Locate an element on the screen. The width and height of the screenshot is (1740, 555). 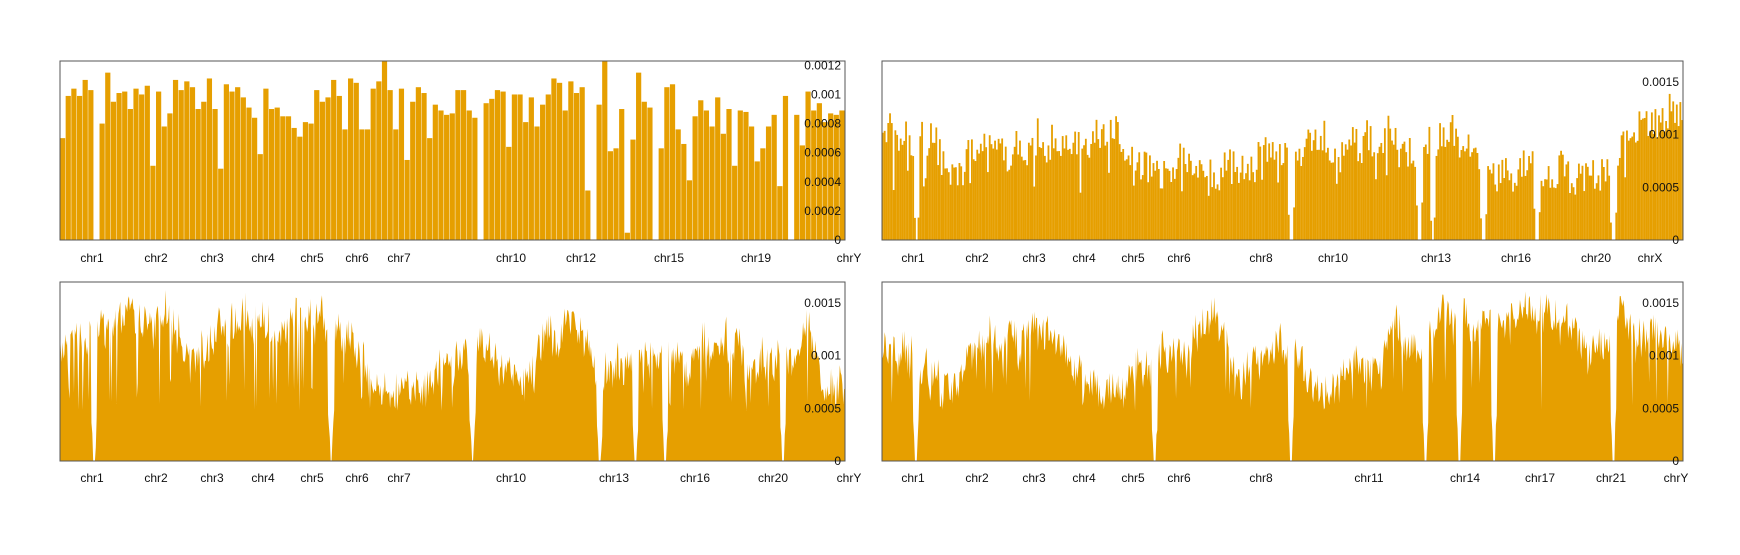
chromosome-label: chrY is located at coordinates (849, 258).